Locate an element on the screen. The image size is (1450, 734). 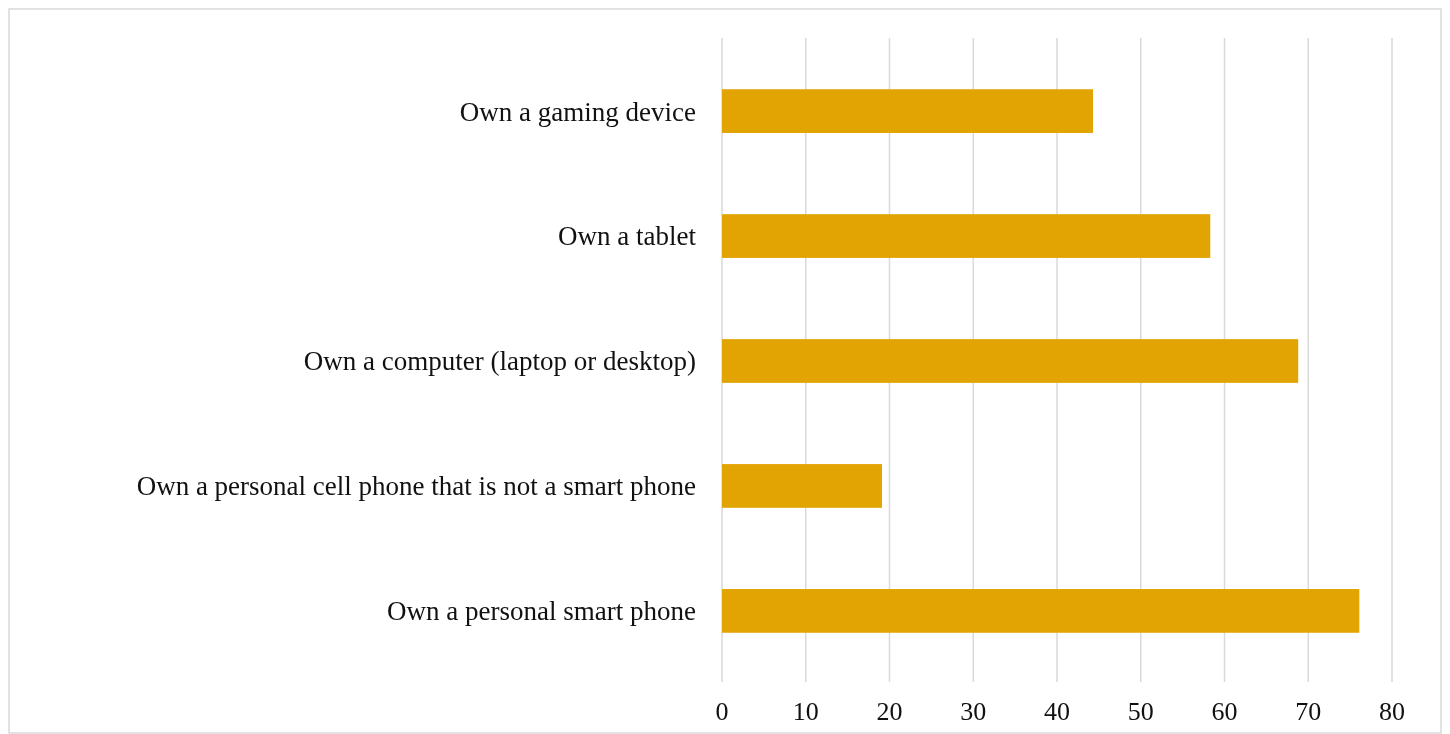
x-tick-label: 60 is located at coordinates (1224, 711).